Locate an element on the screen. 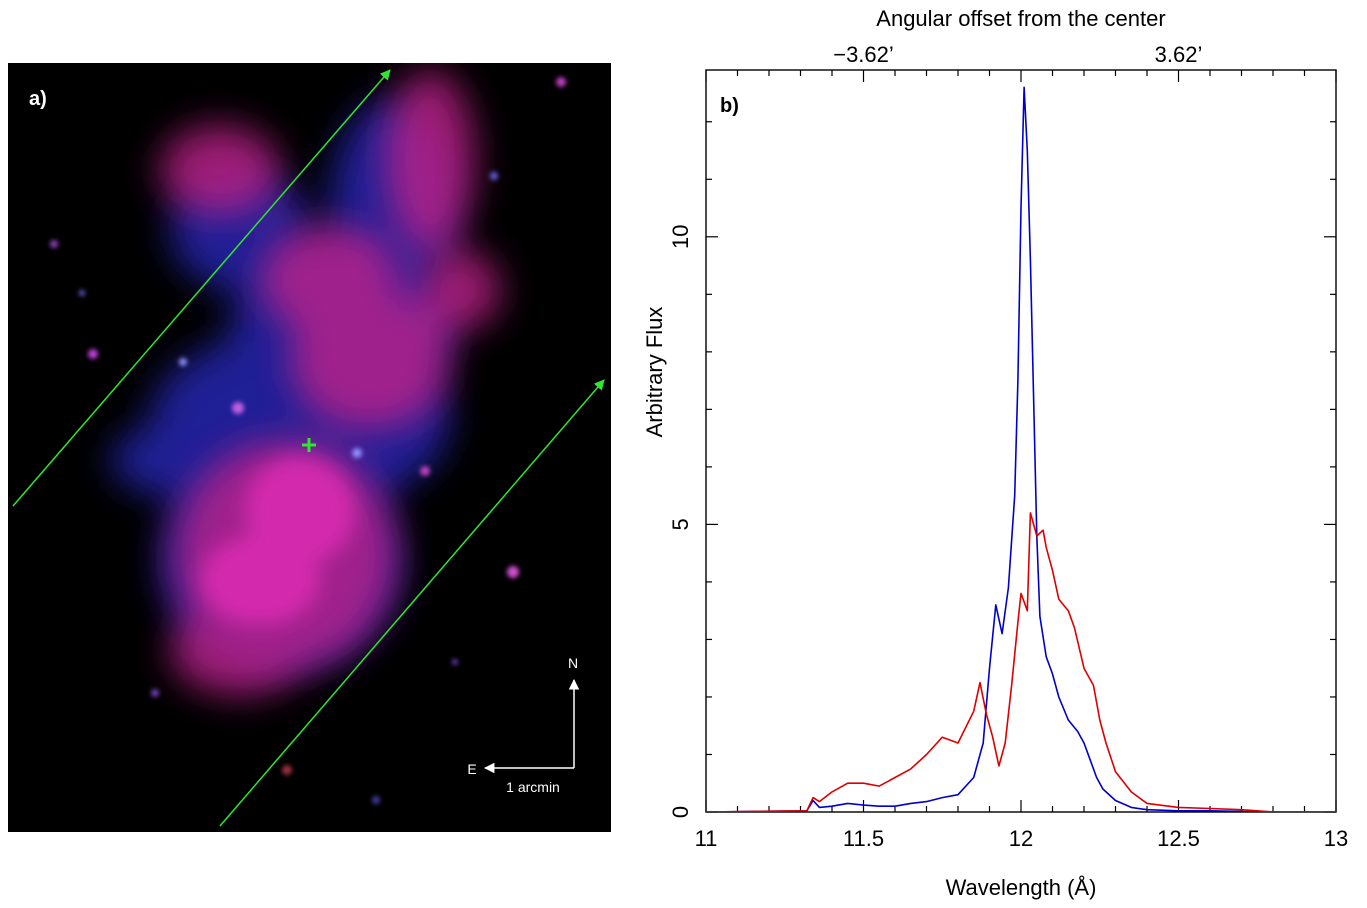 This screenshot has height=908, width=1367. x-tick-labels: 11 11.5 12 12.5 13 is located at coordinates (1022, 838).